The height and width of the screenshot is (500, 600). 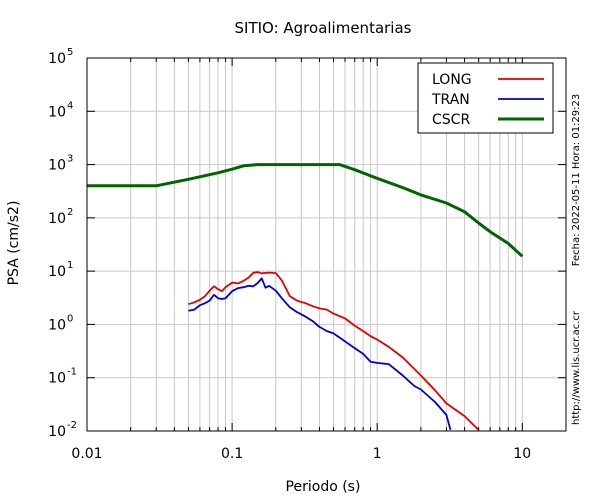 What do you see at coordinates (70, 159) in the screenshot?
I see `y-tick-exponent: 3` at bounding box center [70, 159].